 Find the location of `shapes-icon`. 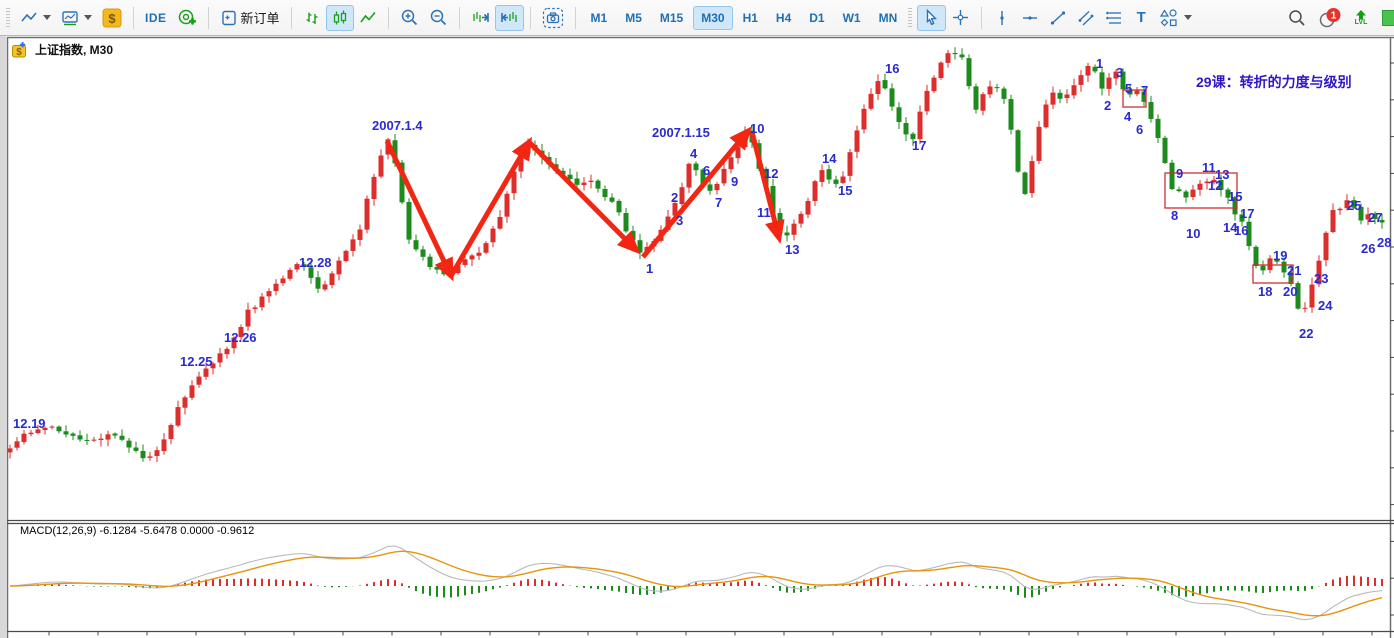

shapes-icon is located at coordinates (1168, 17).